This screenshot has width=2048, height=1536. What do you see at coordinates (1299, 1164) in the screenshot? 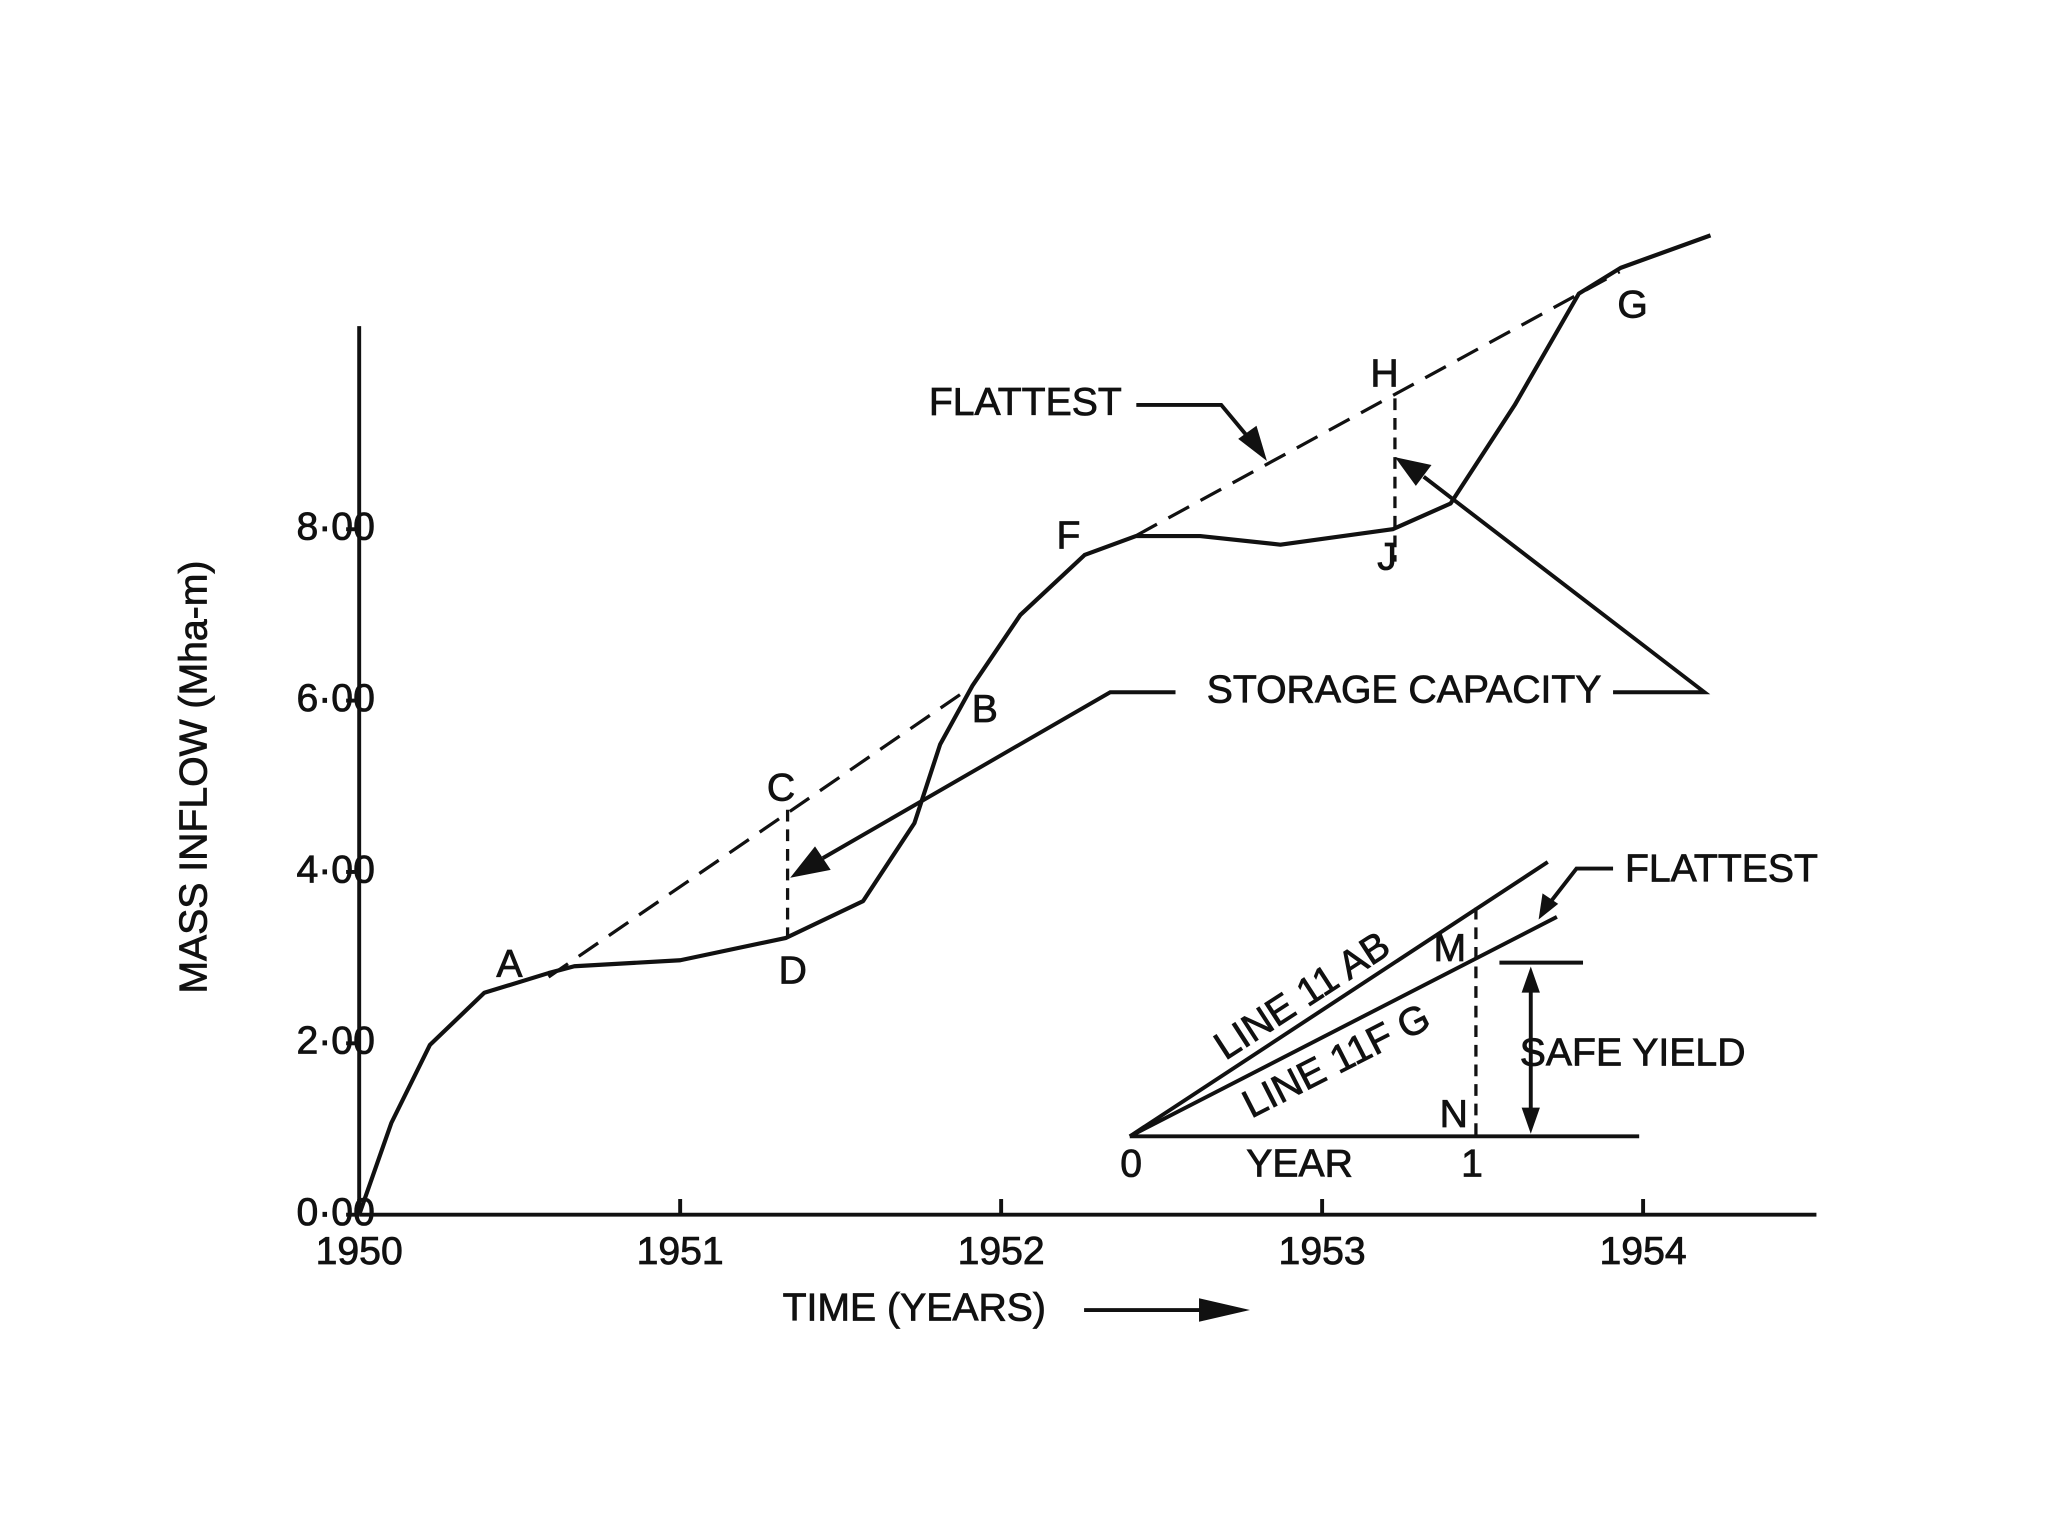
I see `annotation: YEAR` at bounding box center [1299, 1164].